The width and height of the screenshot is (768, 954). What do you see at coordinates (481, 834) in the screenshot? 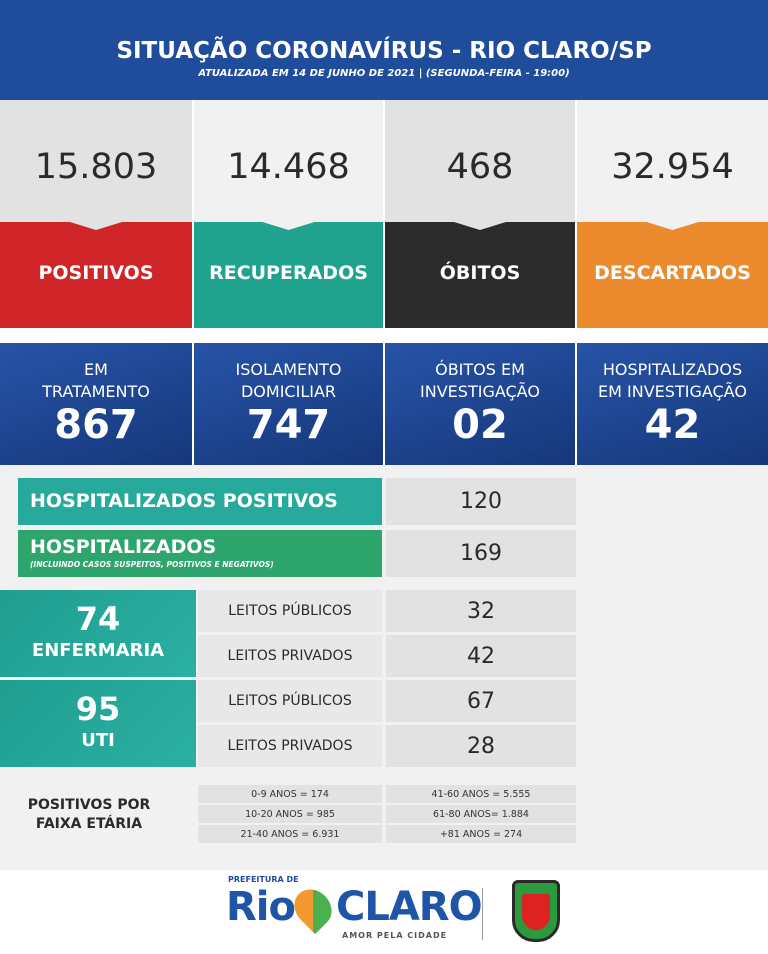
I see `age-cell: +81 ANOS = 274` at bounding box center [481, 834].